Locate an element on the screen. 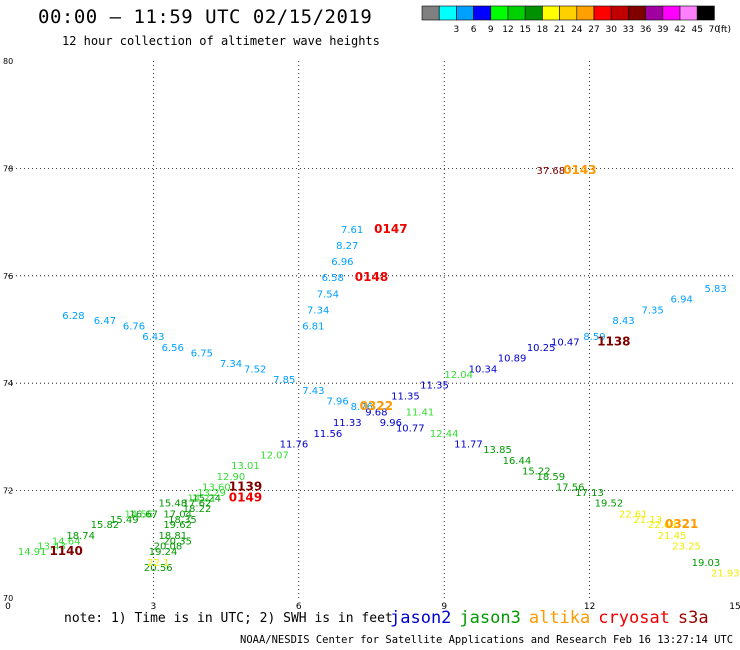  data-point-label: 8.76 is located at coordinates (362, 407).